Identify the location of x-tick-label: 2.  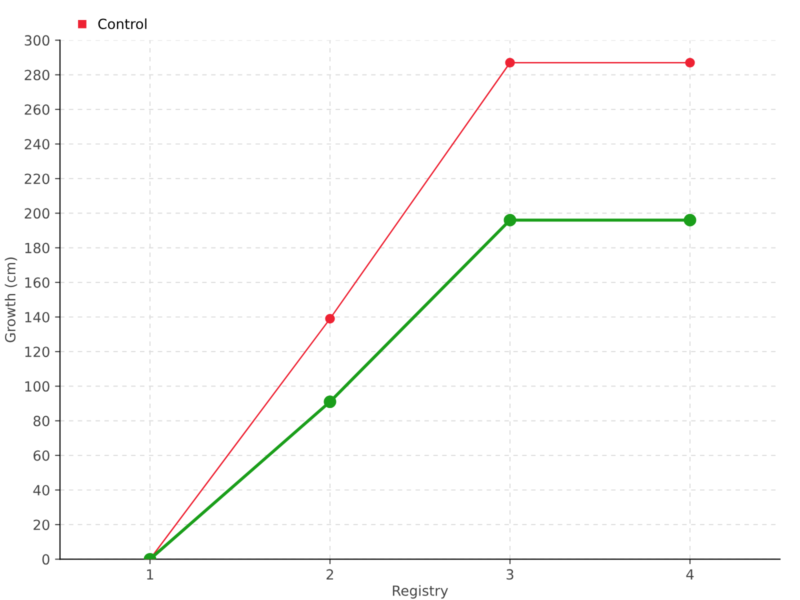
(330, 574).